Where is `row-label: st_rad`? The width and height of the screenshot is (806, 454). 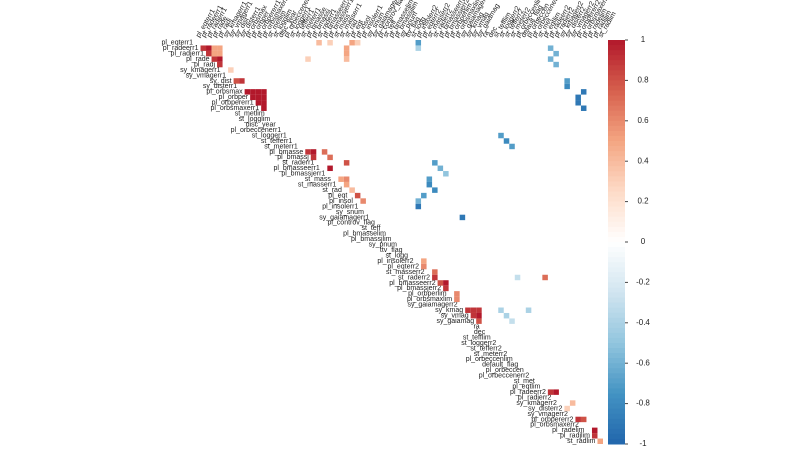 row-label: st_rad is located at coordinates (332, 190).